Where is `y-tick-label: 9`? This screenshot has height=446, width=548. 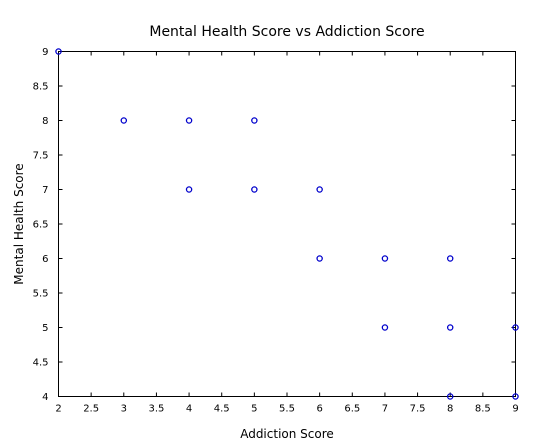 y-tick-label: 9 is located at coordinates (45, 52).